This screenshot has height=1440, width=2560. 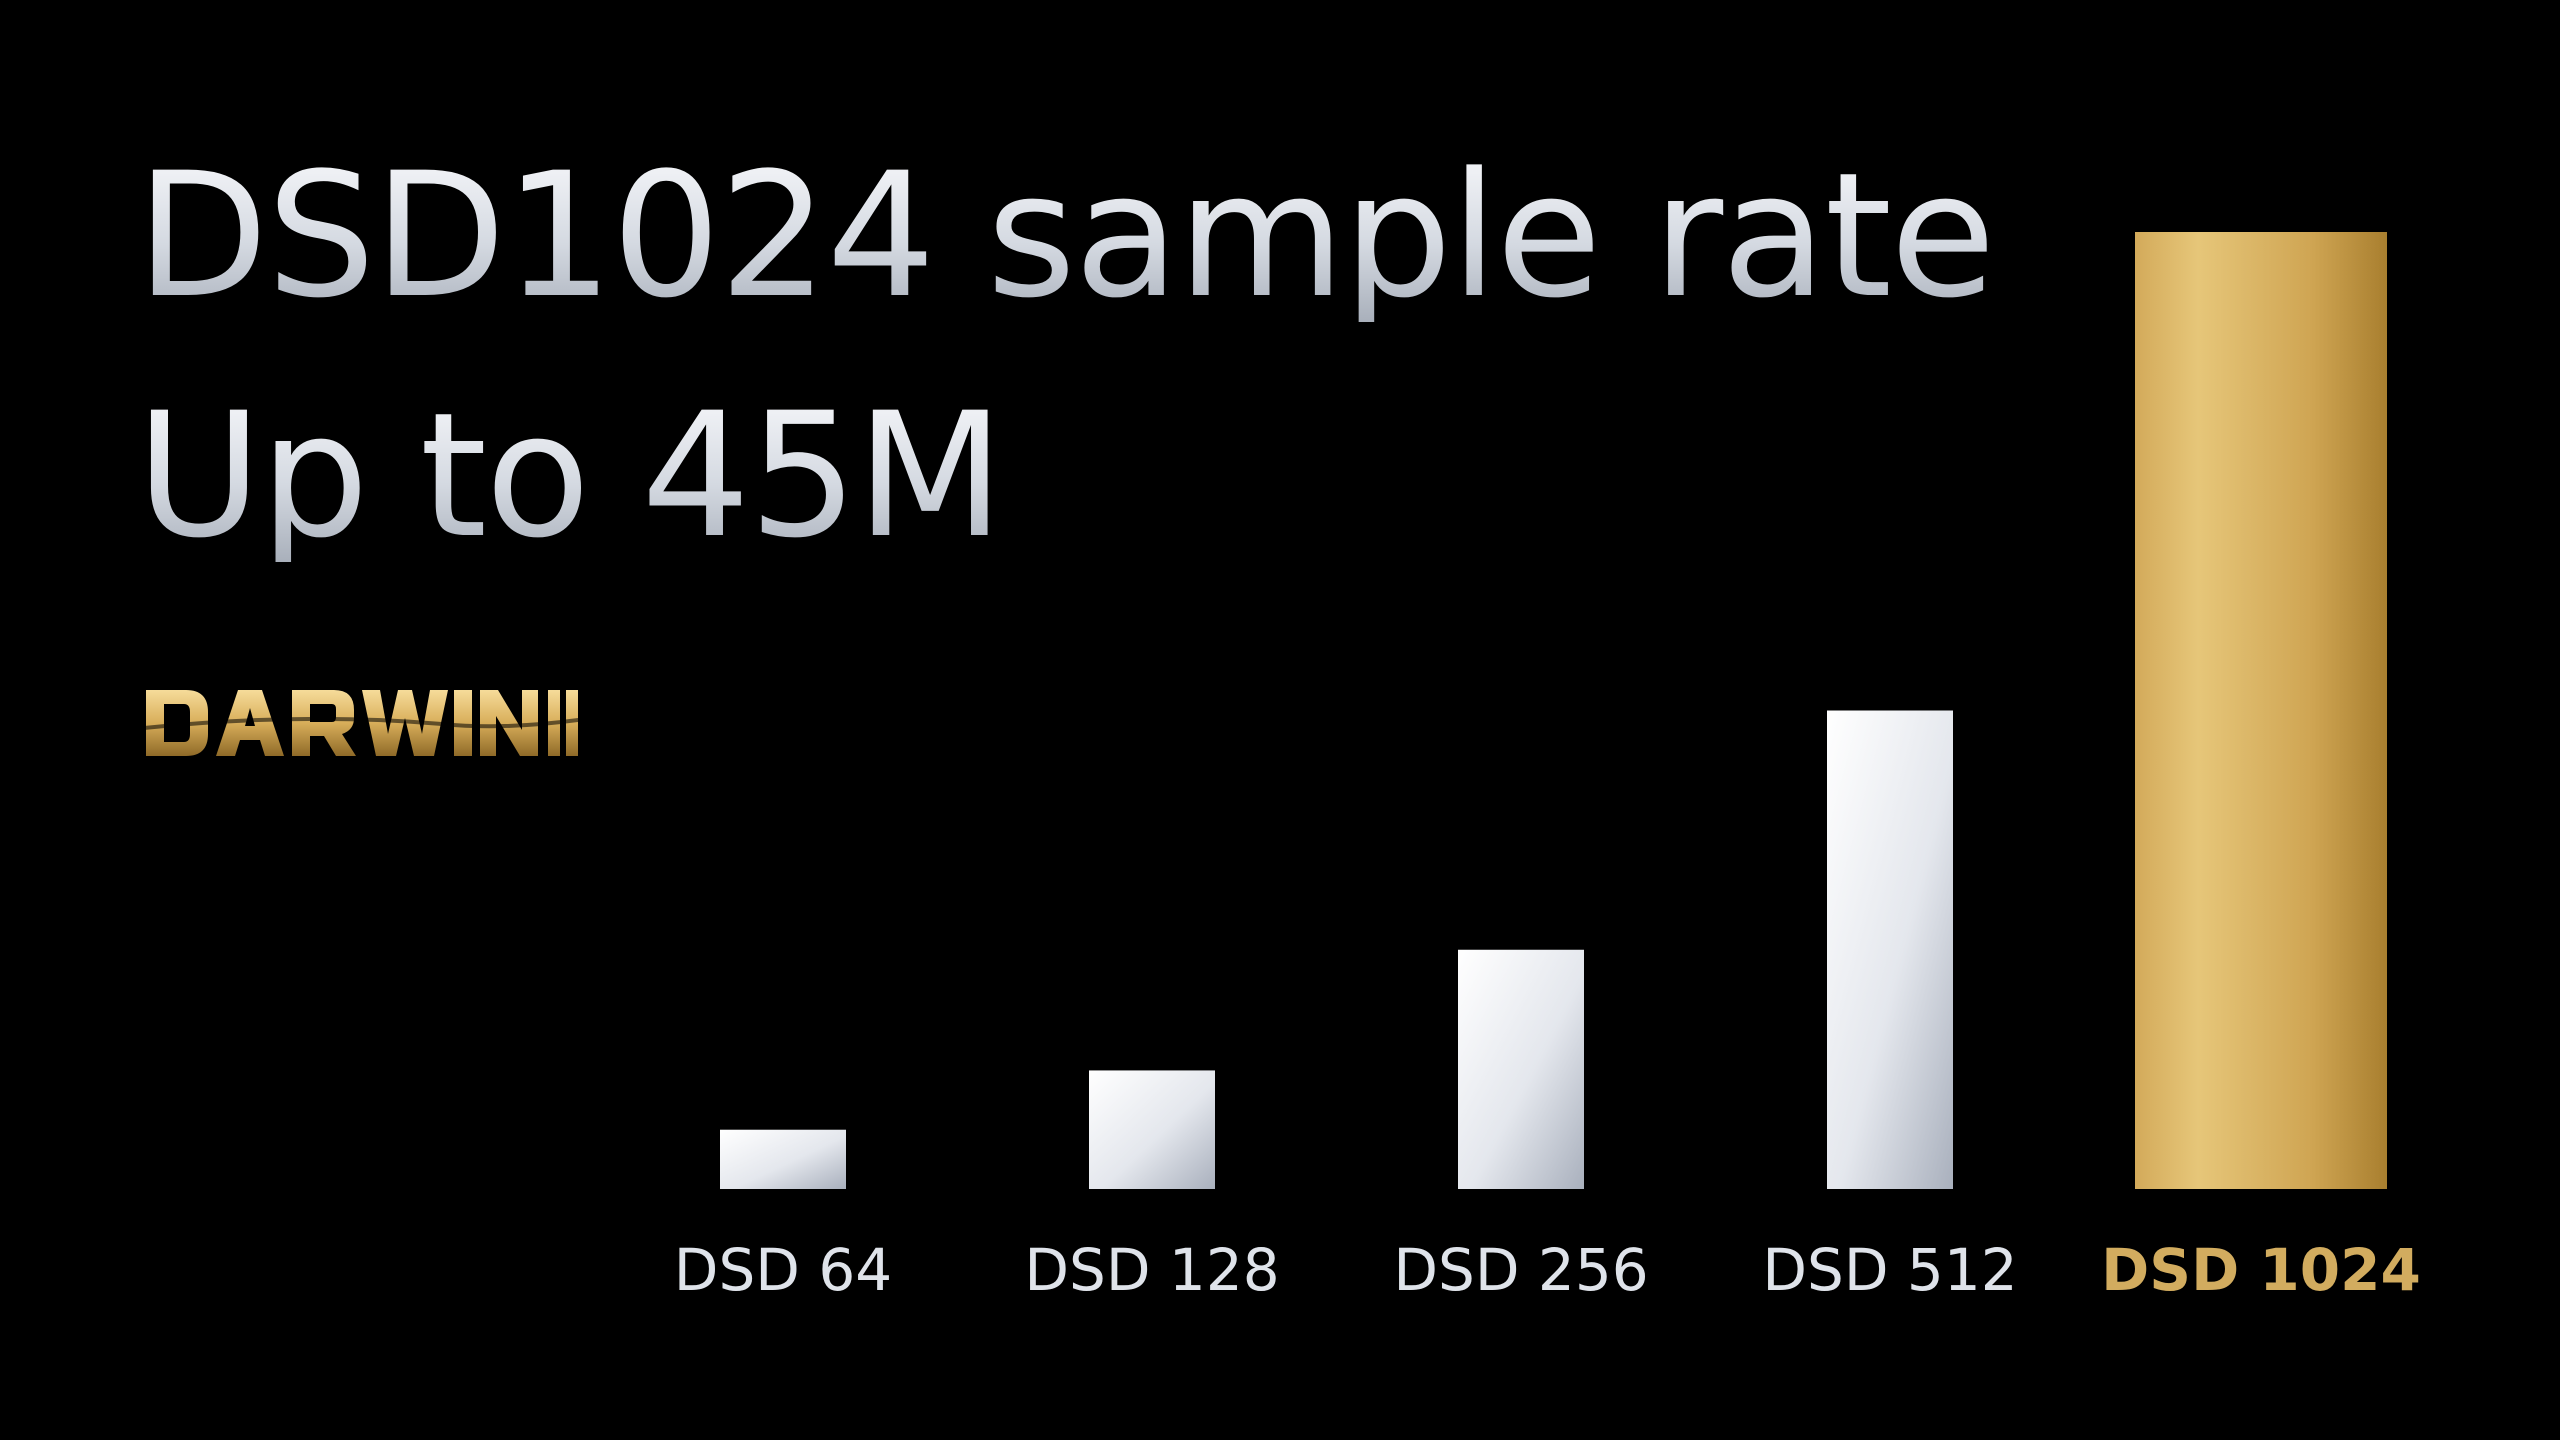 I want to click on category-label-dsd-512: DSD 512, so click(x=1889, y=1270).